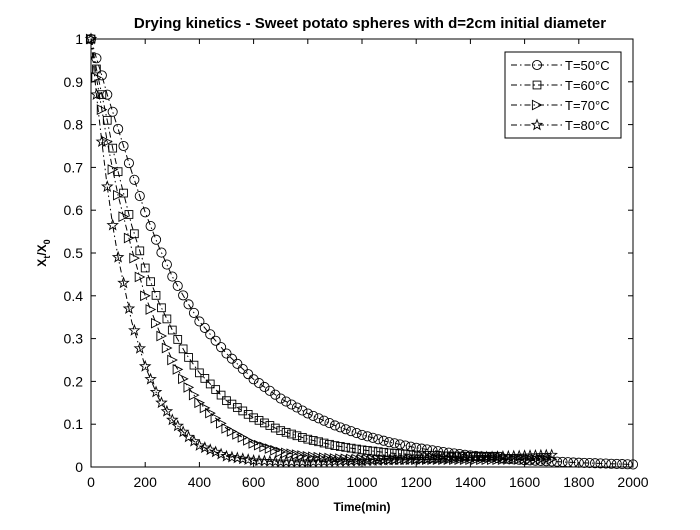 Image resolution: width=700 pixels, height=530 pixels. I want to click on x-tick-label: 1800, so click(578, 482).